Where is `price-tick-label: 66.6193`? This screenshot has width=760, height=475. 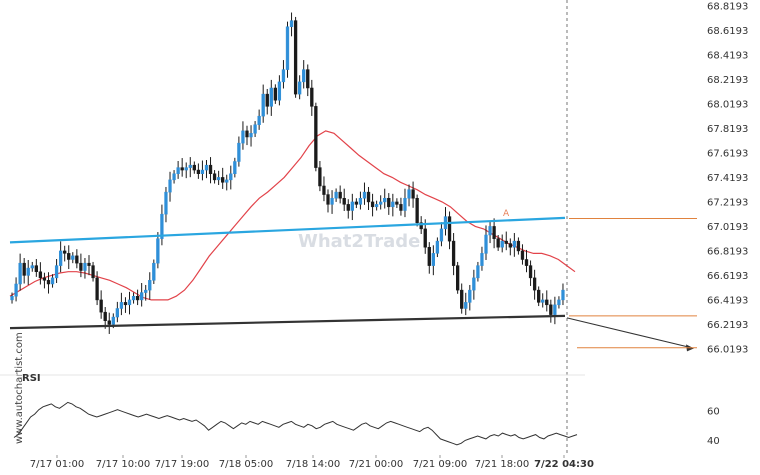 price-tick-label: 66.6193 is located at coordinates (727, 276).